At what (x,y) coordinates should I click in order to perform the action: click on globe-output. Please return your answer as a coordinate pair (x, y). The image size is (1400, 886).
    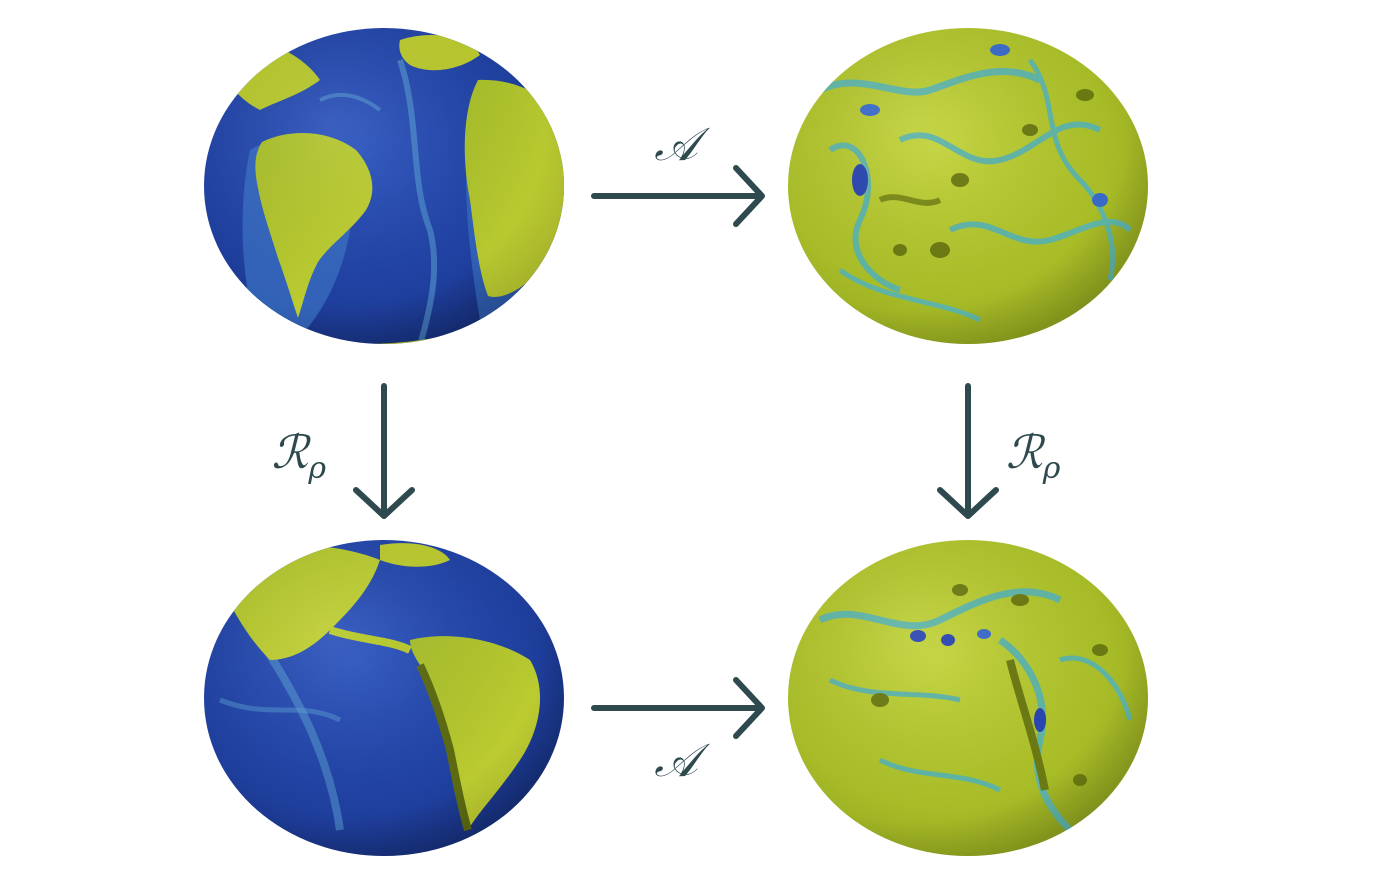
    Looking at the image, I should click on (968, 186).